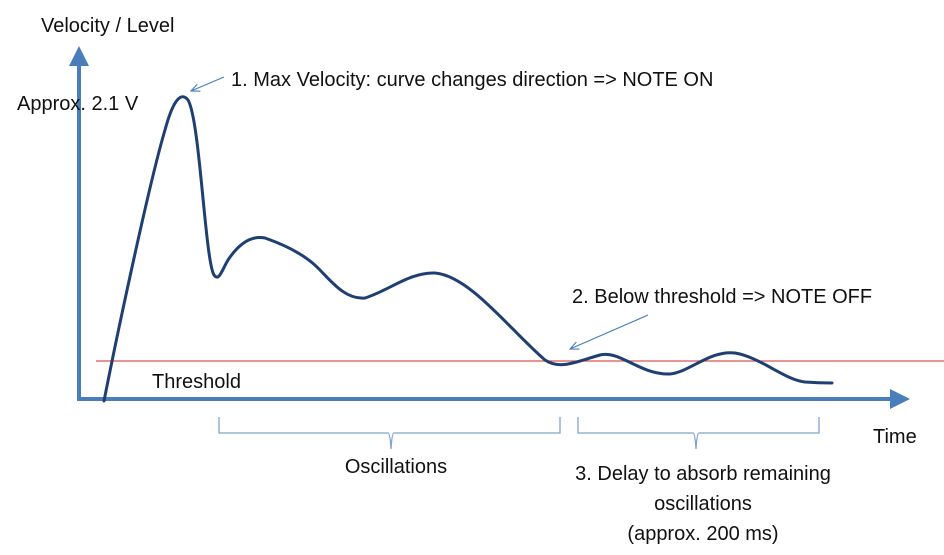 This screenshot has width=944, height=555. Describe the element at coordinates (208, 83) in the screenshot. I see `note-on-arrow` at that location.